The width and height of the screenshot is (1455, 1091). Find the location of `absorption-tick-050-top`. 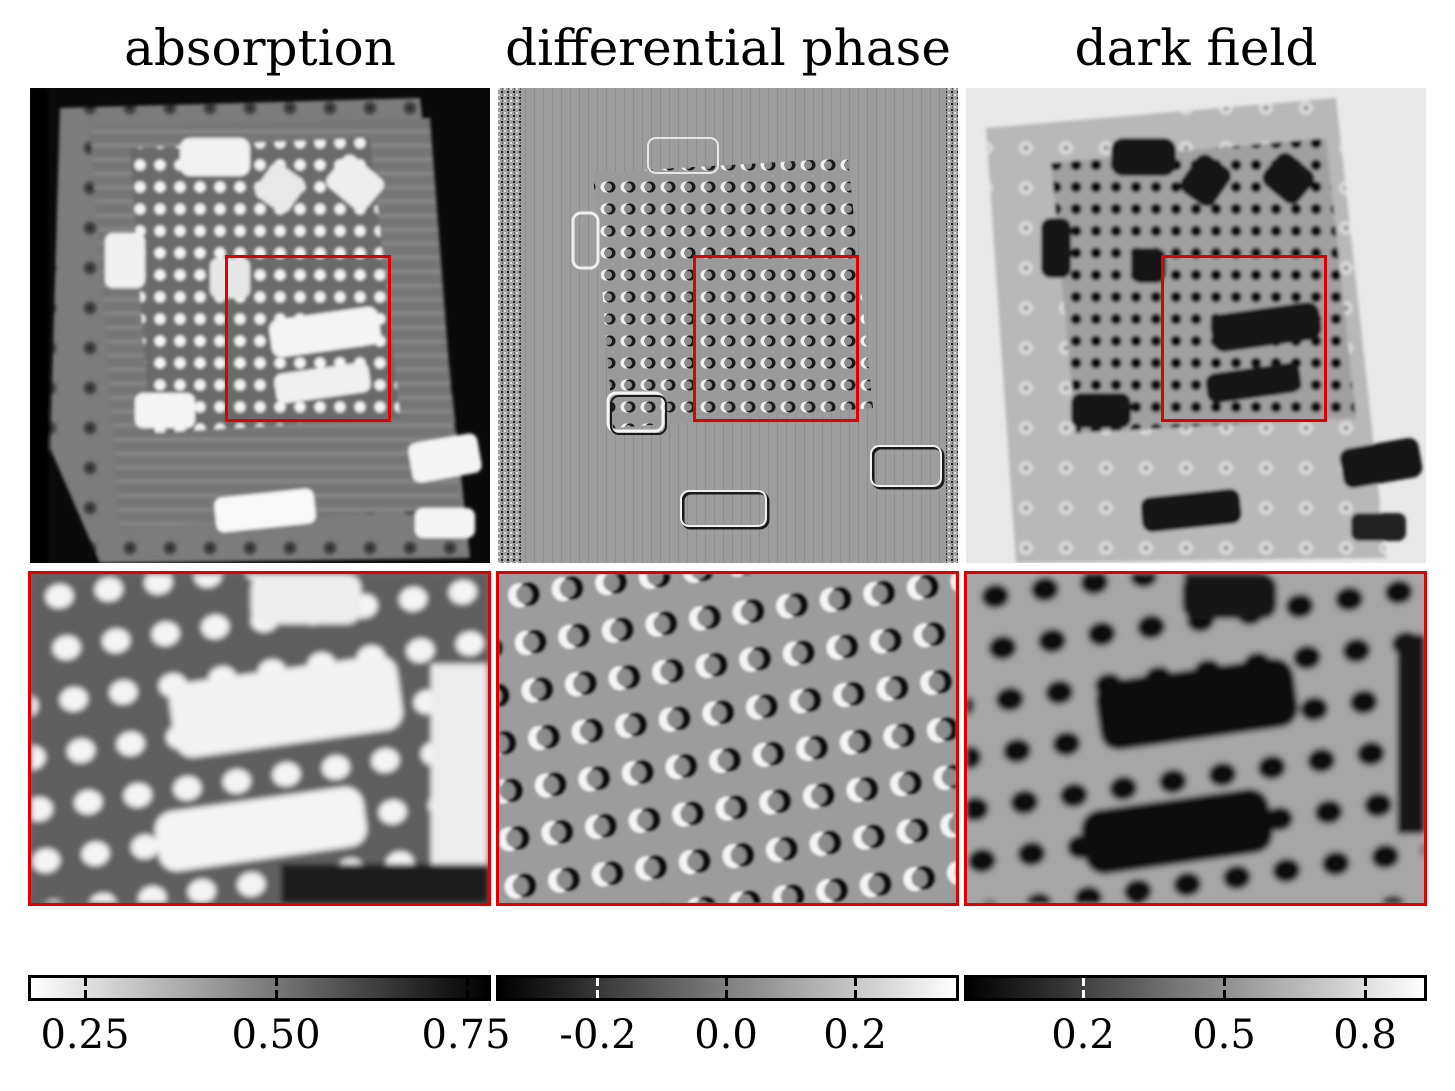

absorption-tick-050-top is located at coordinates (276, 982).